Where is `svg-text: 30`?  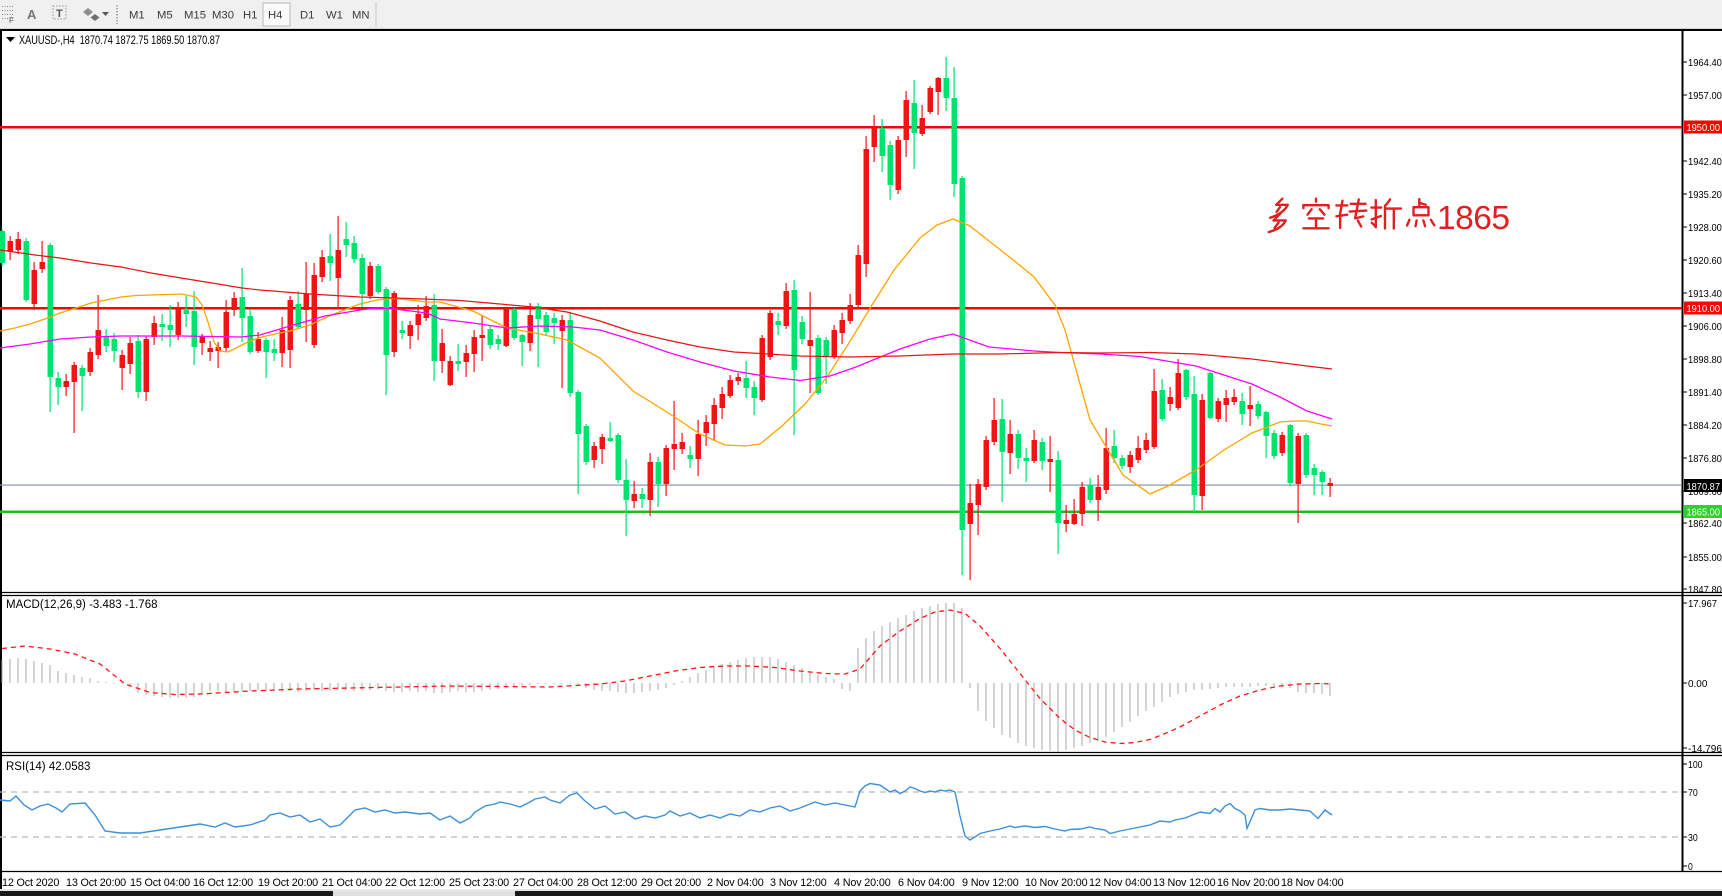
svg-text: 30 is located at coordinates (1693, 838).